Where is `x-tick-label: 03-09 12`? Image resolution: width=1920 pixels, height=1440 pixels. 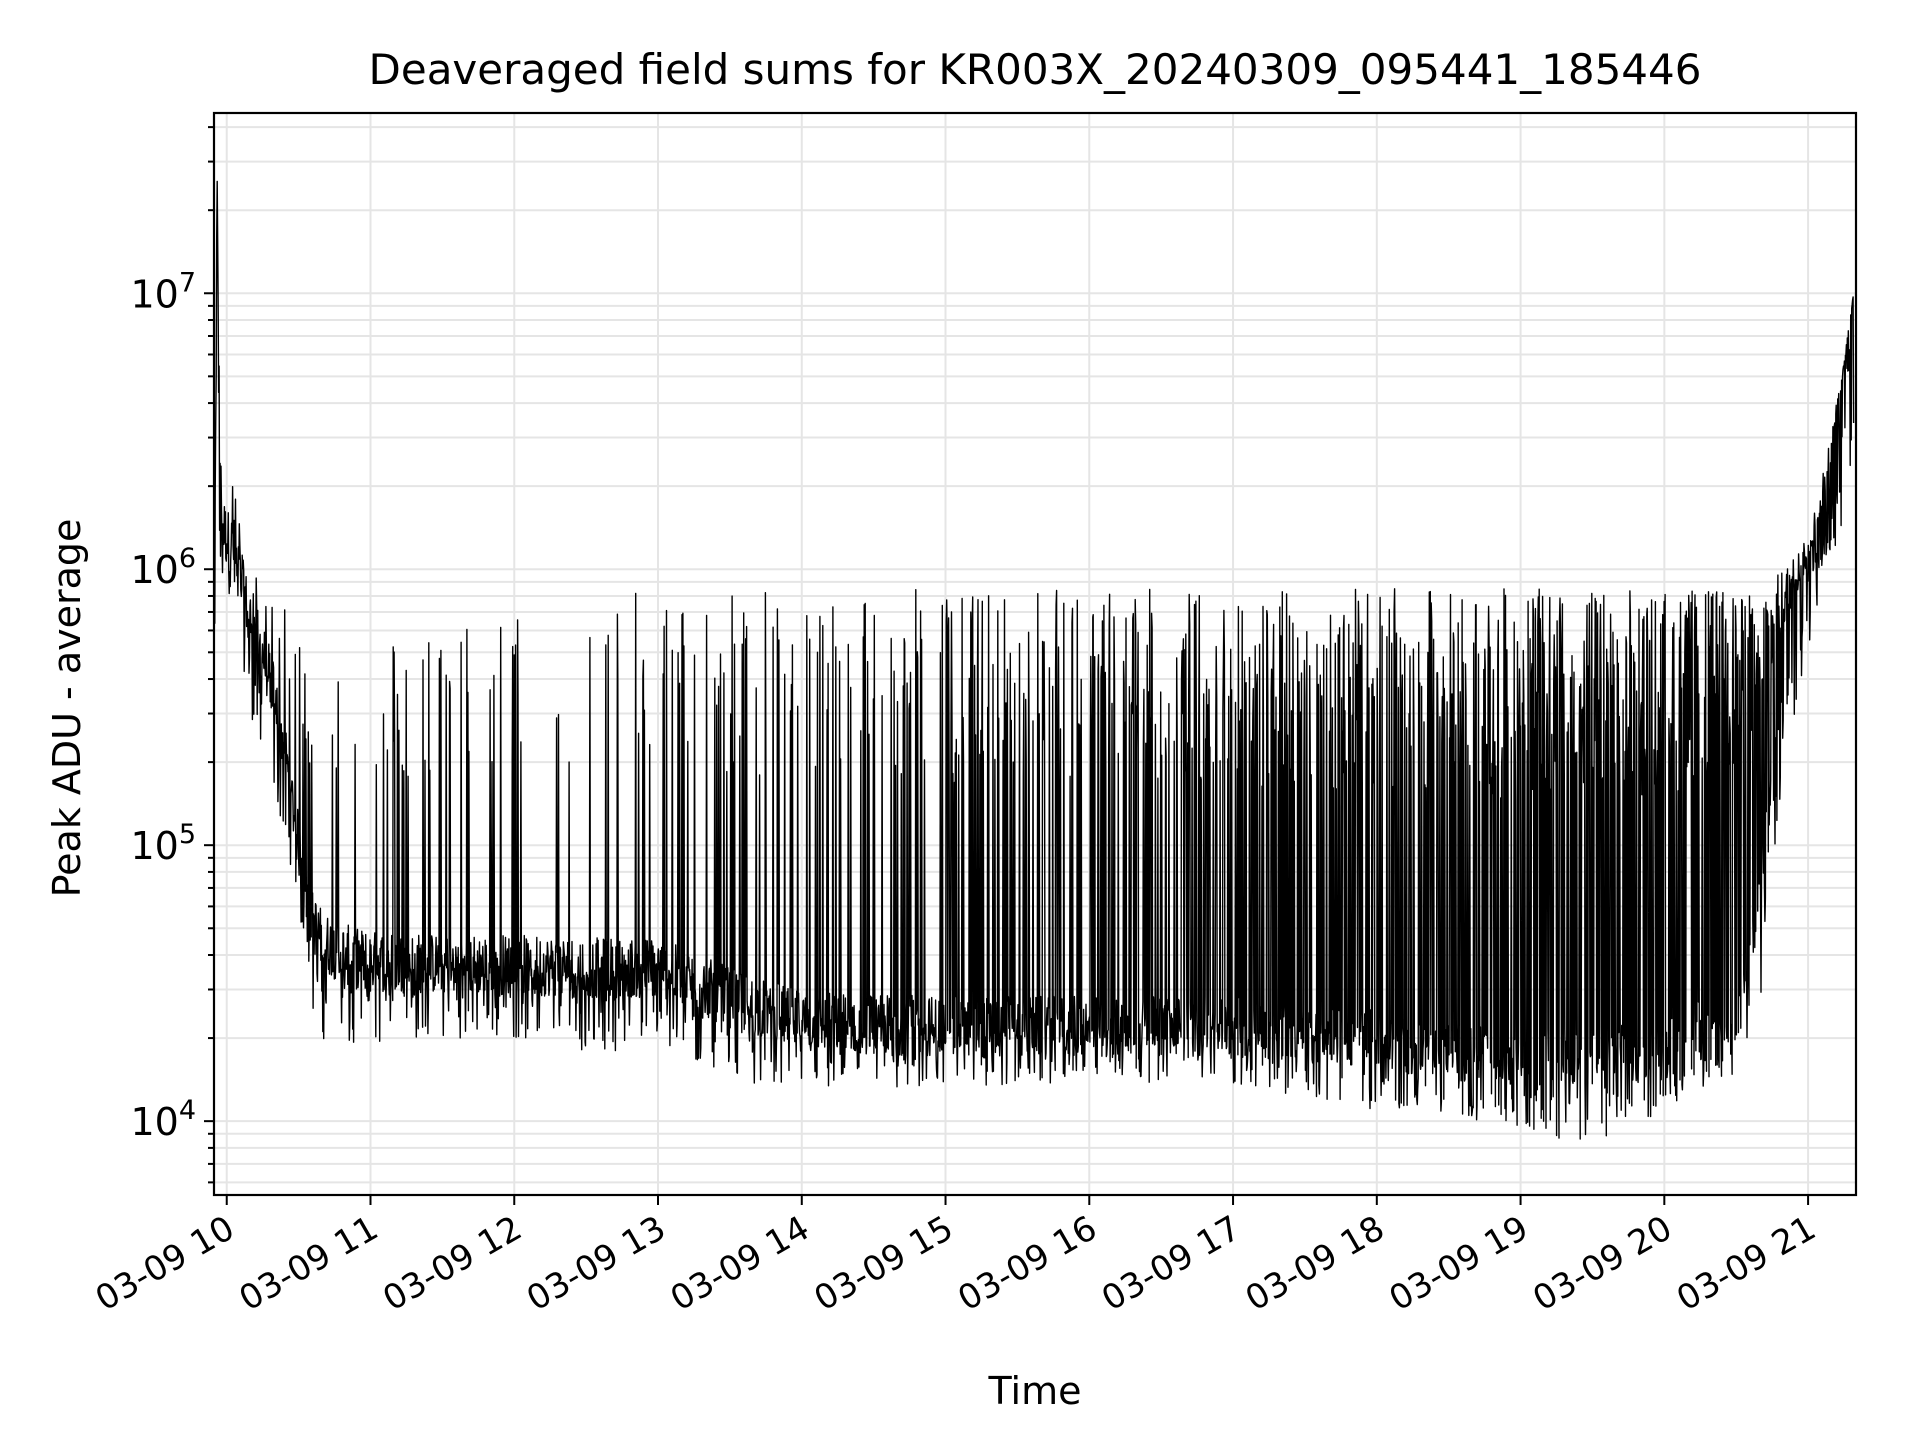
x-tick-label: 03-09 12 is located at coordinates (452, 1263).